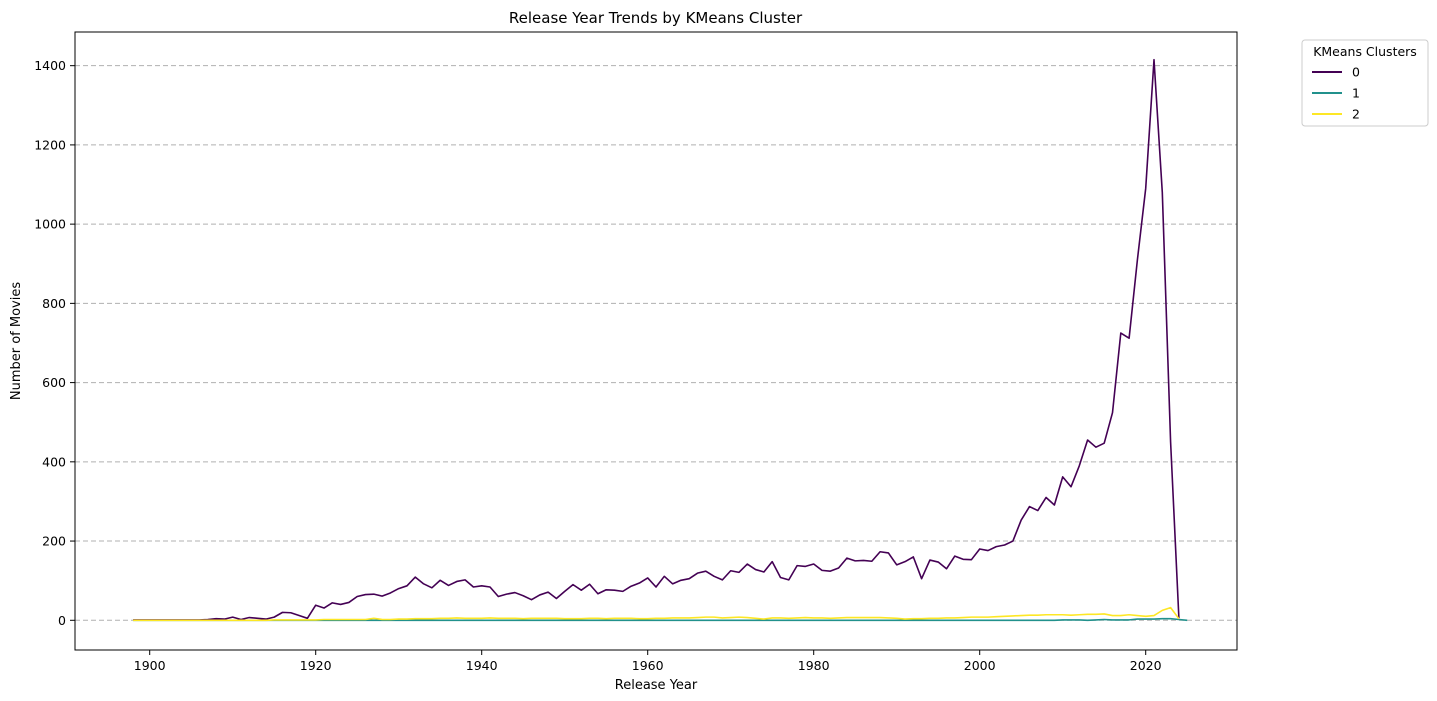 This screenshot has height=701, width=1437. Describe the element at coordinates (54, 343) in the screenshot. I see `y-axis-ticks: 0 200 400 600 800 1000 1200 1400` at that location.